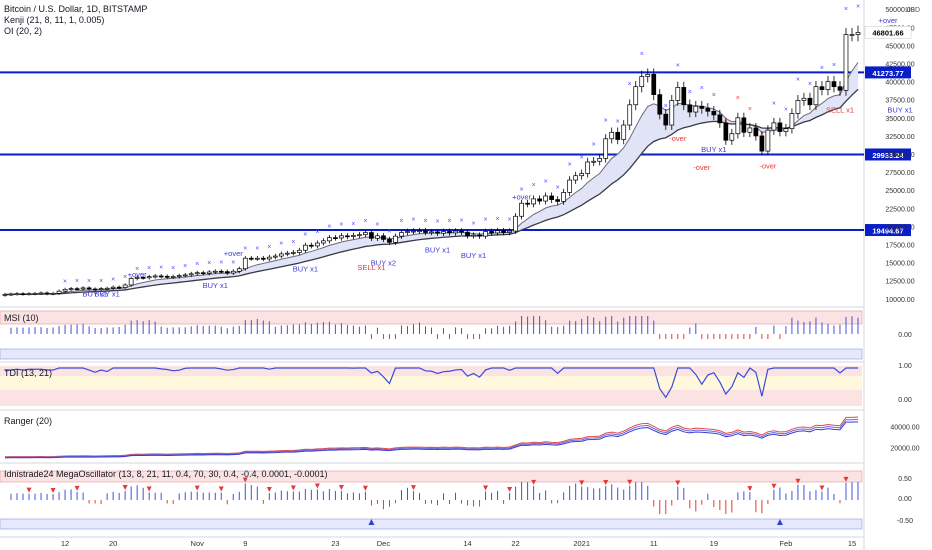 The height and width of the screenshot is (550, 932). What do you see at coordinates (458, 543) in the screenshot?
I see `time-axis: 12 20 Nov 9 23 Dec 14 22 2021 11 19 Feb 15` at bounding box center [458, 543].